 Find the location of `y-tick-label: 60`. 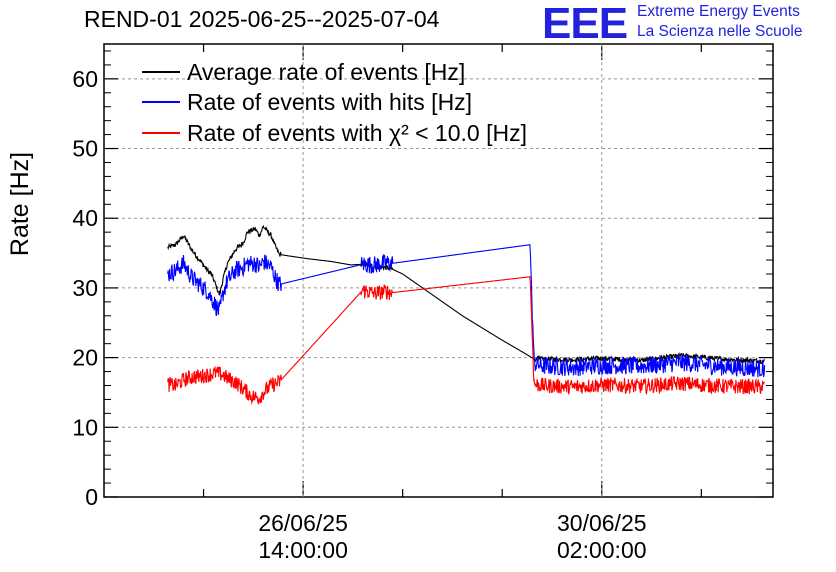

y-tick-label: 60 is located at coordinates (85, 79).